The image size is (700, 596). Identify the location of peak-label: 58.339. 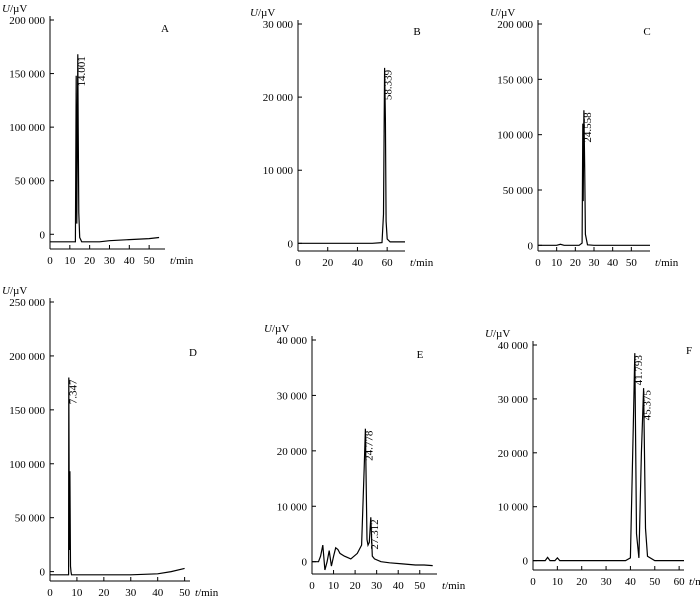
(389, 84).